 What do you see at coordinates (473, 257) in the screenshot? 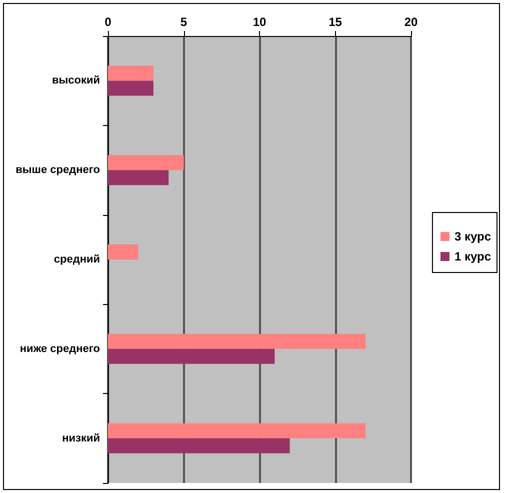
I see `legend-label: 1 курс` at bounding box center [473, 257].